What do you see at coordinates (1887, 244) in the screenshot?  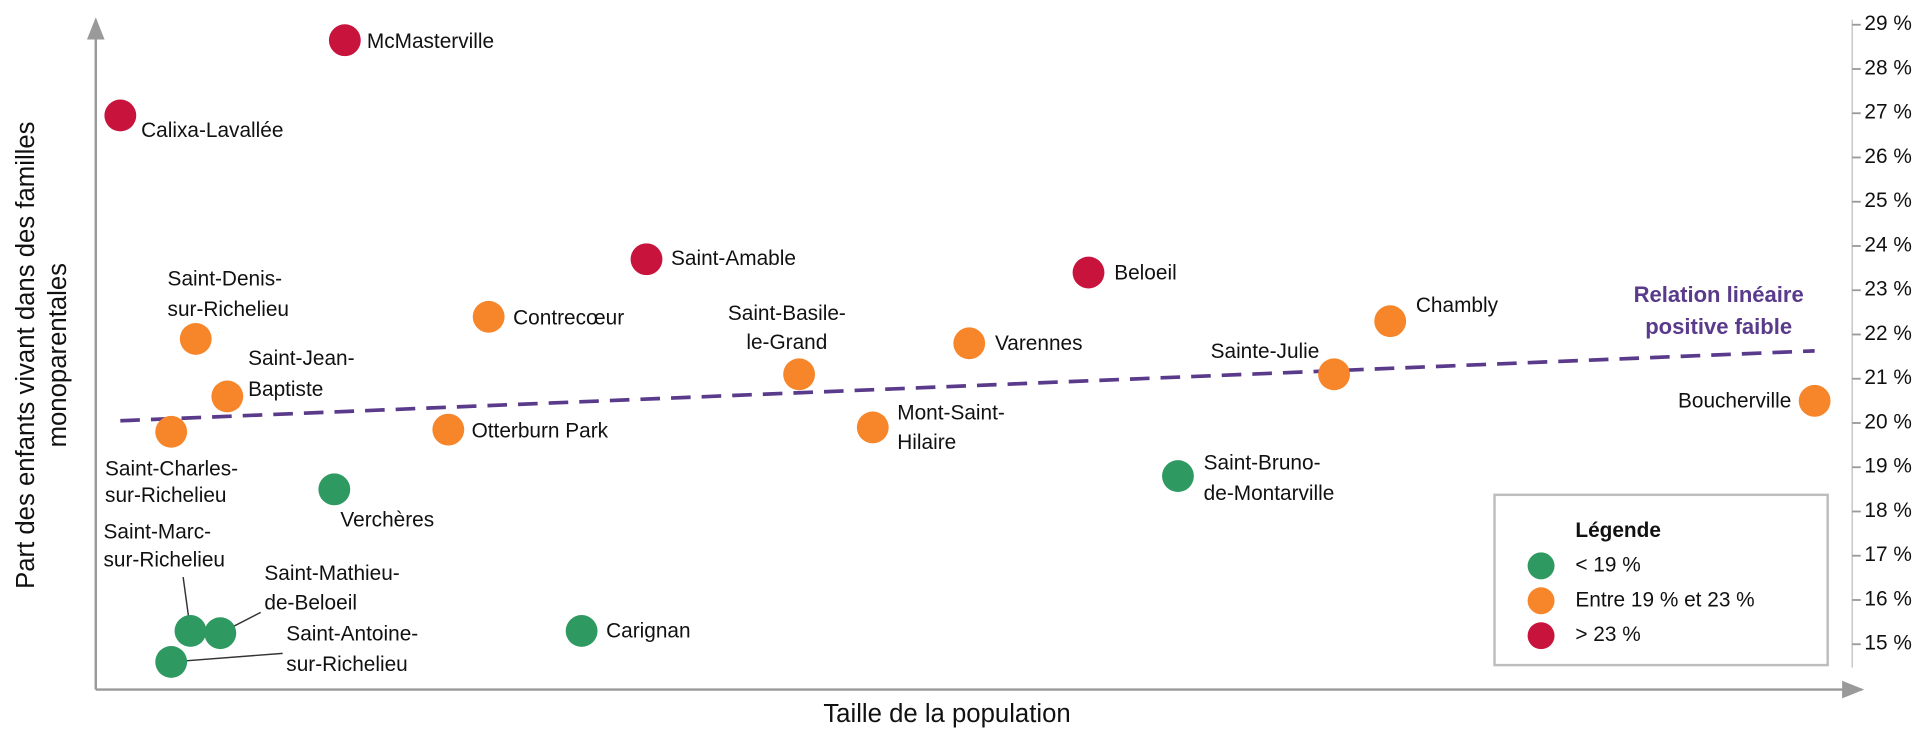 I see `y-tick-label: 24 %` at bounding box center [1887, 244].